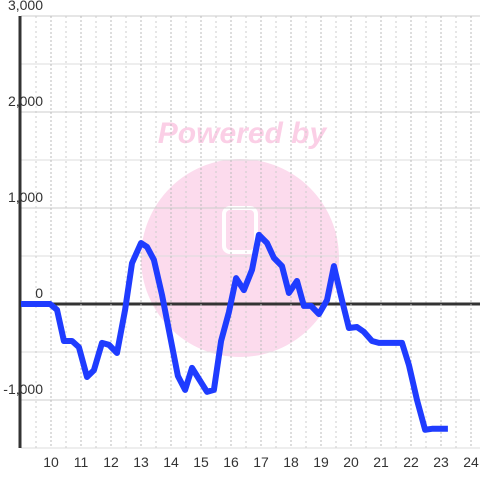  I want to click on x-tick-label: 12, so click(111, 462).